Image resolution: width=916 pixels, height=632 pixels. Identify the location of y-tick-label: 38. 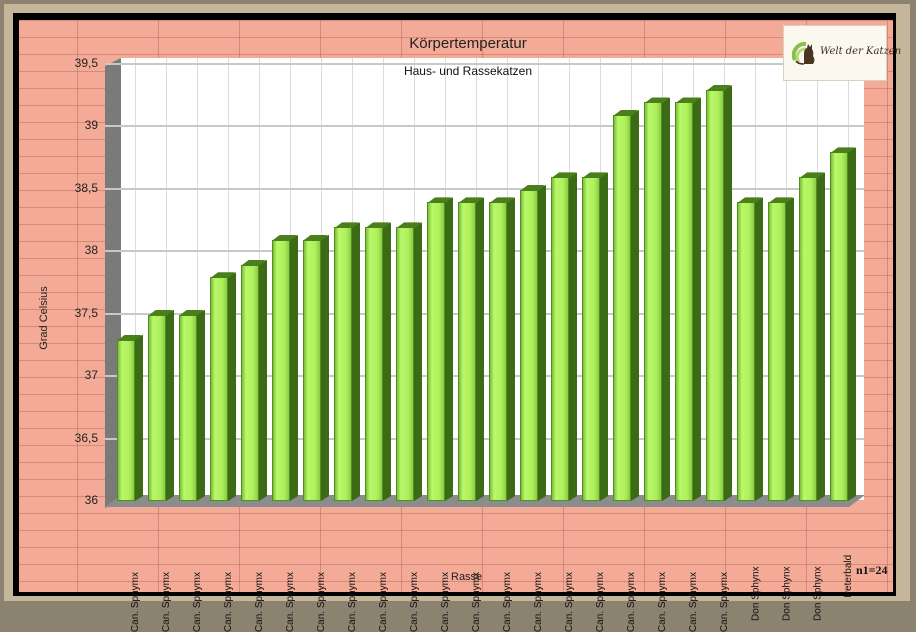
(91, 250).